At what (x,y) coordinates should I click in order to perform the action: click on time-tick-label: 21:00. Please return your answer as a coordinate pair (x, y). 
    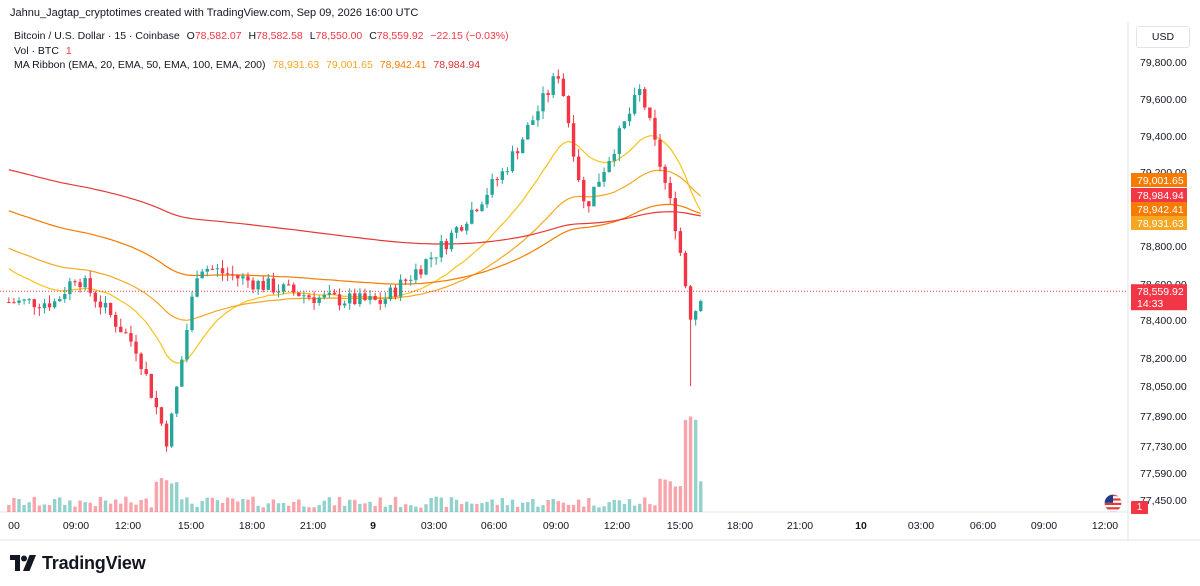
    Looking at the image, I should click on (800, 526).